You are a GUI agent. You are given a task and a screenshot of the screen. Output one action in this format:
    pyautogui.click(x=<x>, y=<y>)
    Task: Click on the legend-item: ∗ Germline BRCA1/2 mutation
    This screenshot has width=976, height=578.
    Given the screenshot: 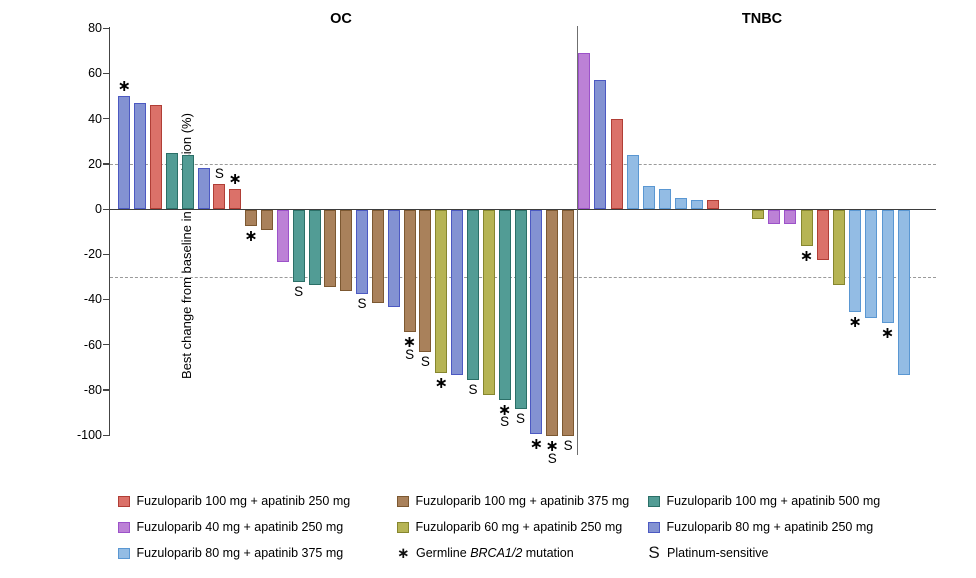 What is the action you would take?
    pyautogui.click(x=485, y=553)
    